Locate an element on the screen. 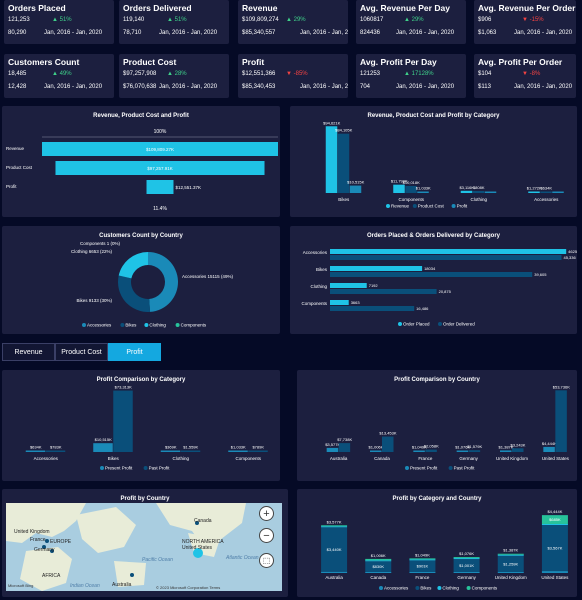 This screenshot has height=600, width=582. bar-value-label: $13,453K is located at coordinates (387, 433).